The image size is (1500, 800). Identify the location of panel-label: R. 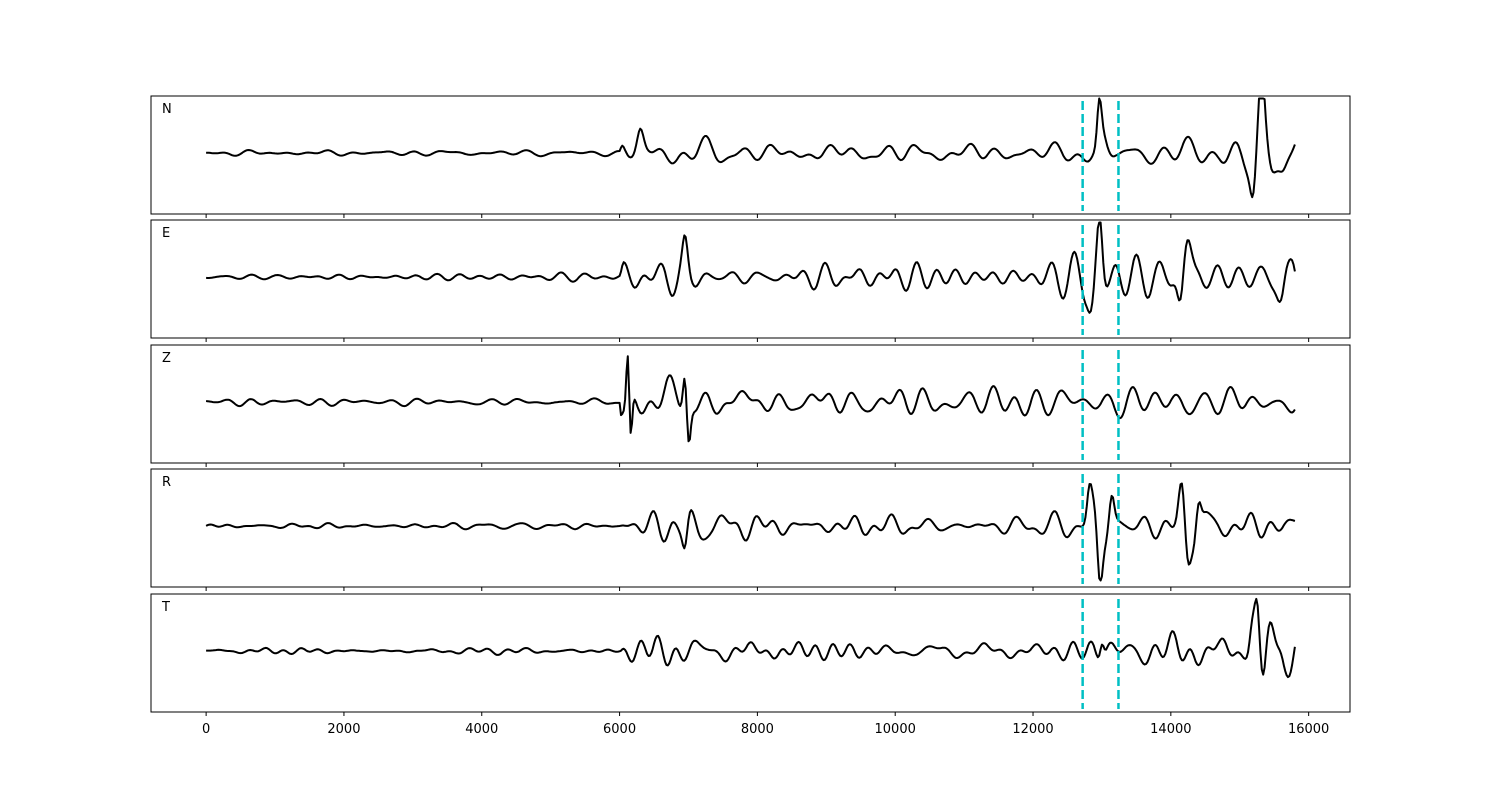
(166, 482).